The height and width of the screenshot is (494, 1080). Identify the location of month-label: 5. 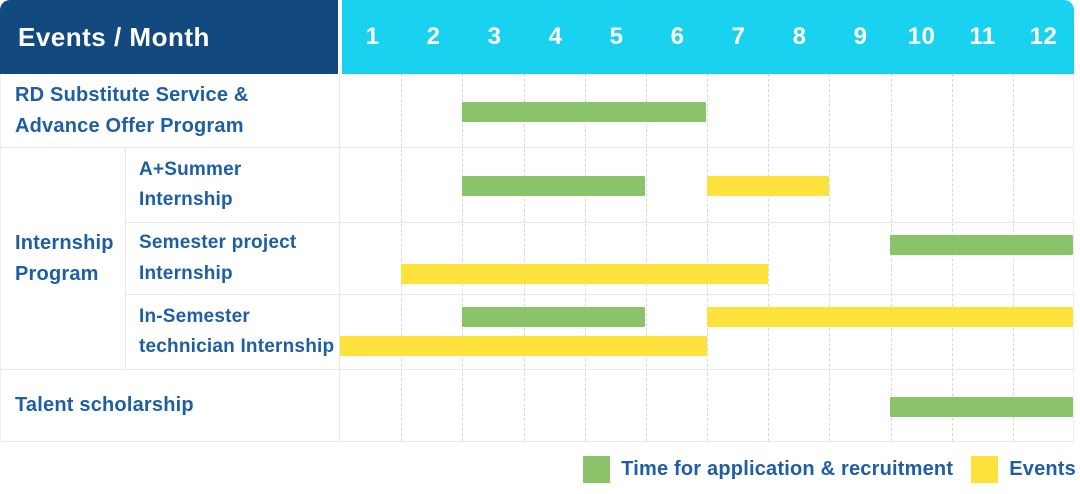
(616, 36).